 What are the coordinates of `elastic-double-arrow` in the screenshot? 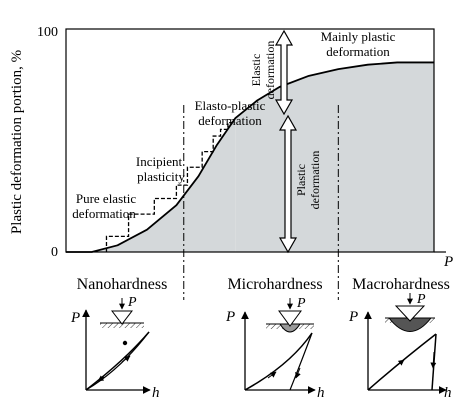 It's located at (284, 72).